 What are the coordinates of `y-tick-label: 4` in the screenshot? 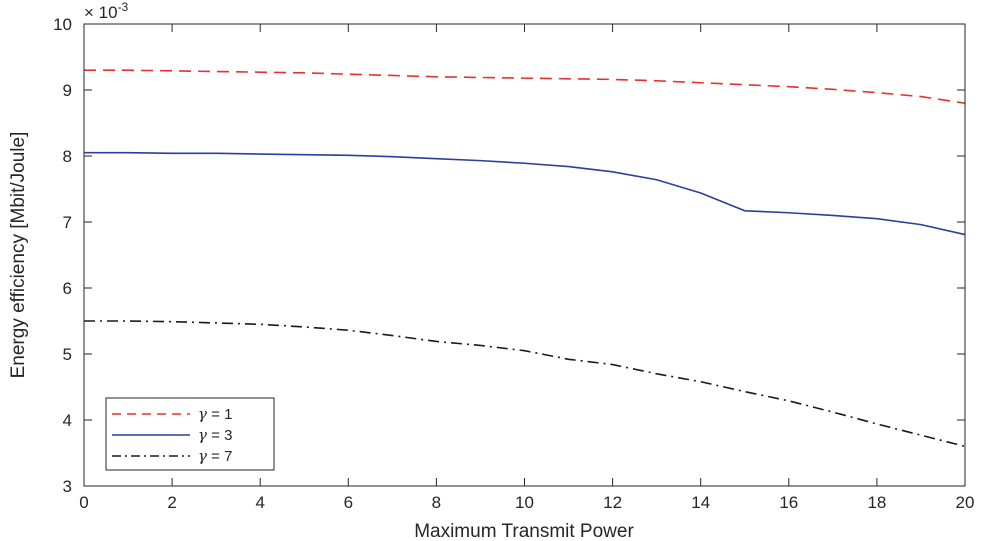 It's located at (67, 420).